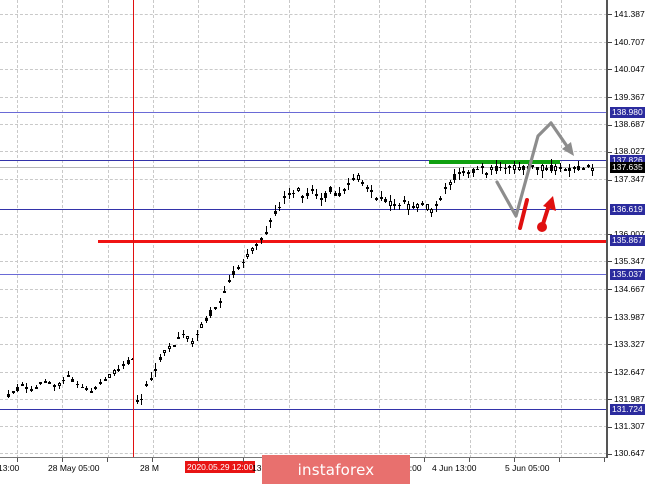 The width and height of the screenshot is (665, 485). What do you see at coordinates (627, 240) in the screenshot?
I see `price-badge-135867: 135.867` at bounding box center [627, 240].